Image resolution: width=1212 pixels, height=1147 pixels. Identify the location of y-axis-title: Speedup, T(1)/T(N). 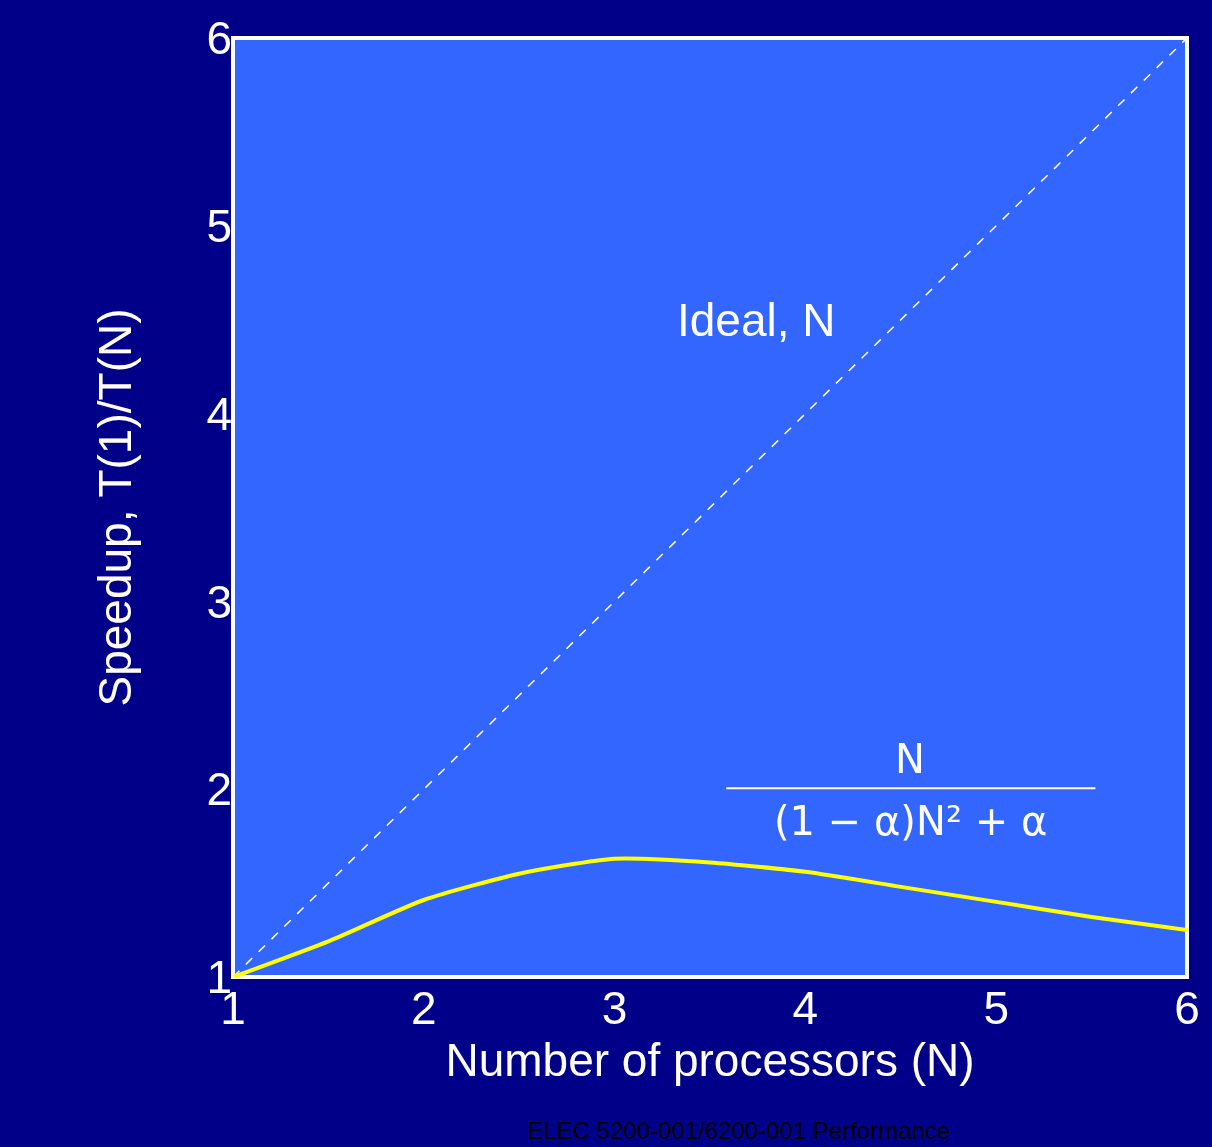
(114, 507).